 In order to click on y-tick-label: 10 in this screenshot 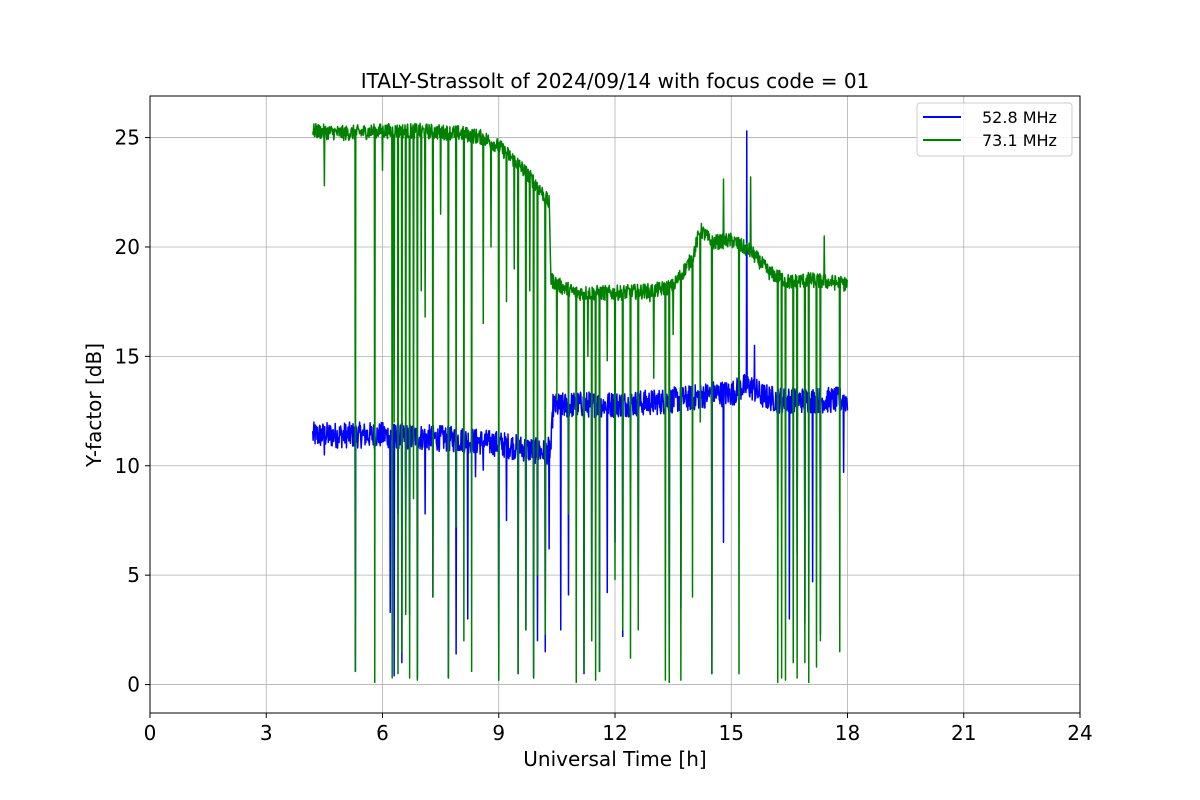, I will do `click(127, 466)`.